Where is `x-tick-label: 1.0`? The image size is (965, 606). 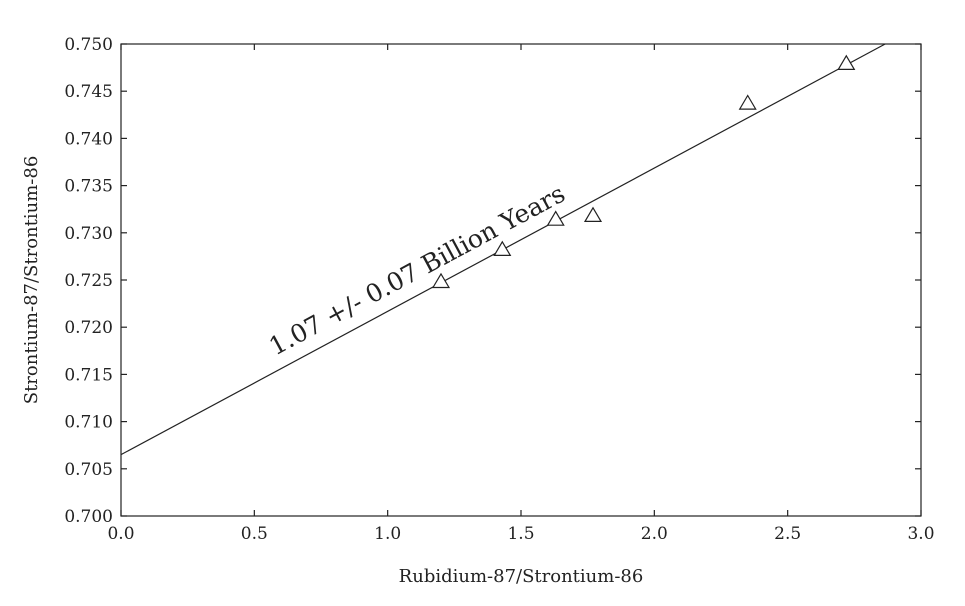 x-tick-label: 1.0 is located at coordinates (387, 534).